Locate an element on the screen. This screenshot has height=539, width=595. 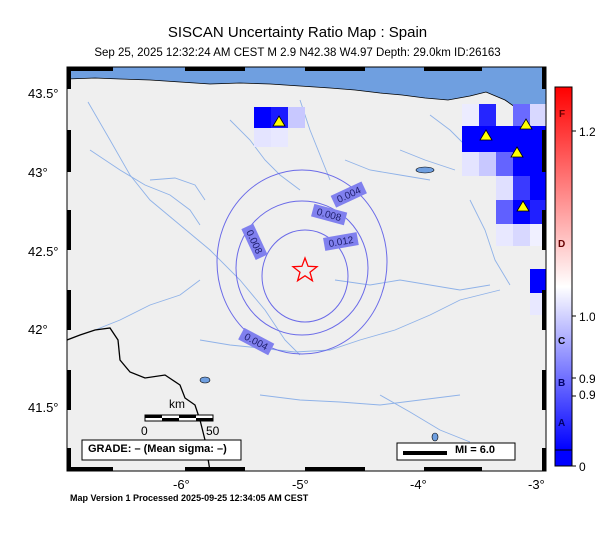
y-tick-label: 42.5° is located at coordinates (43, 251).